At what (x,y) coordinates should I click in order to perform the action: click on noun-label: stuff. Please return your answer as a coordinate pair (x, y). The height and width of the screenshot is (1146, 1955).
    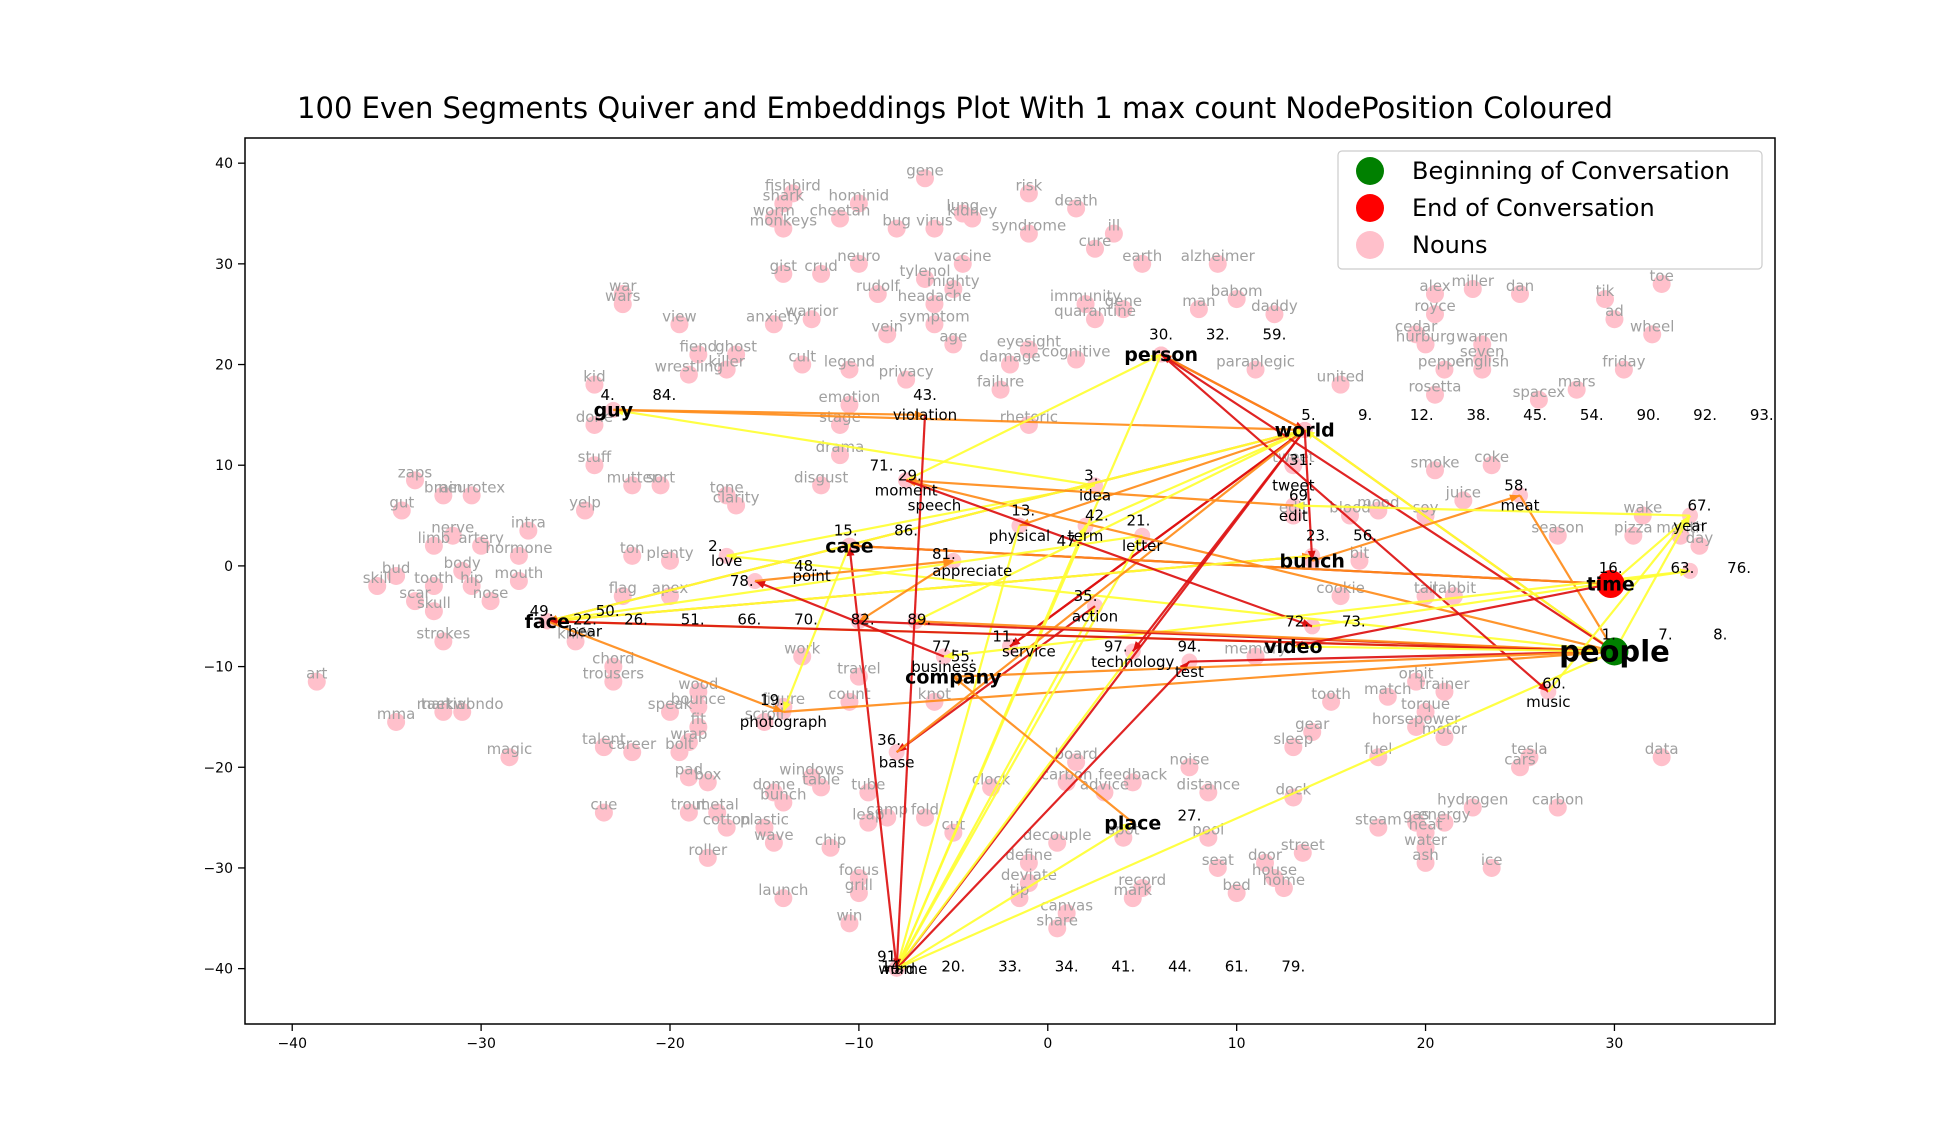
    Looking at the image, I should click on (595, 457).